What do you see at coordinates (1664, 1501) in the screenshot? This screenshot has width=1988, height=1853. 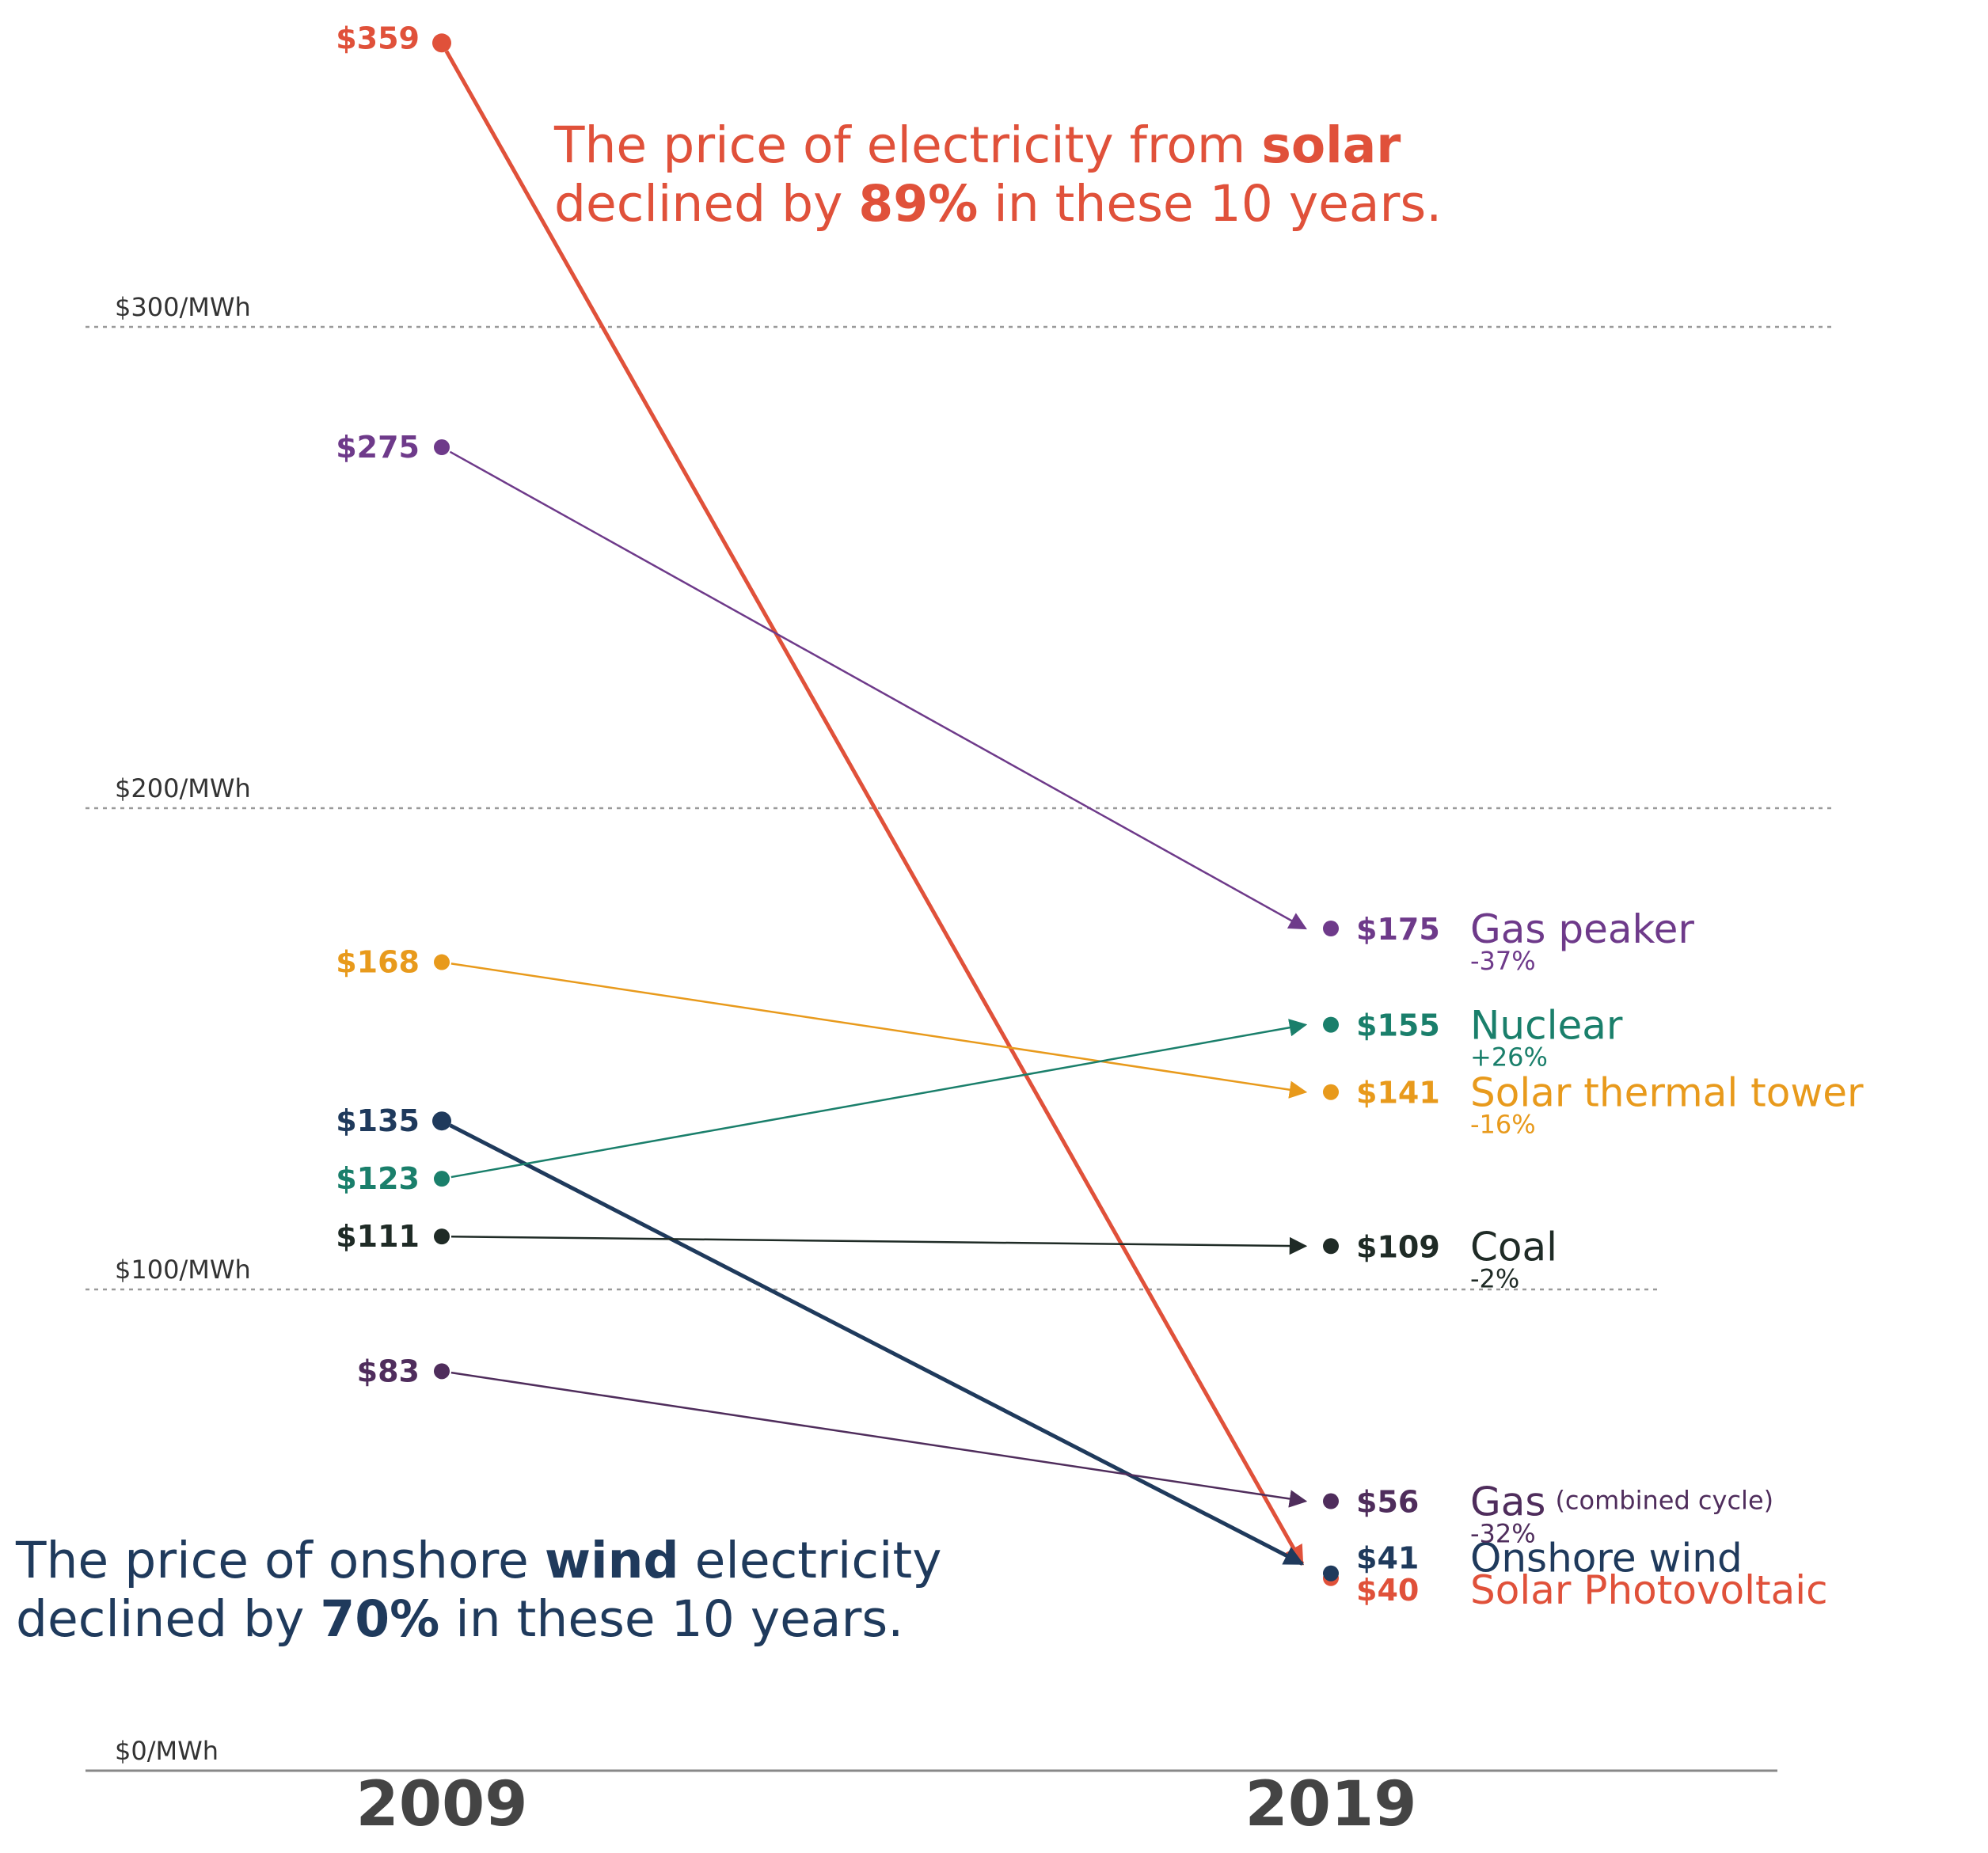 I see `series-name-suffix-gas-cc: (combined cycle)` at bounding box center [1664, 1501].